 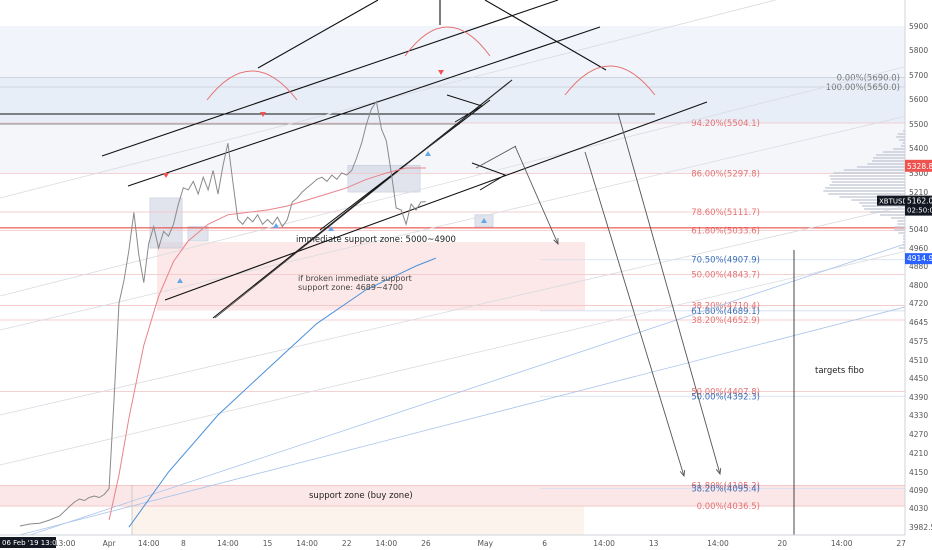 I want to click on time-axis-tick: 13:00, so click(x=65, y=543).